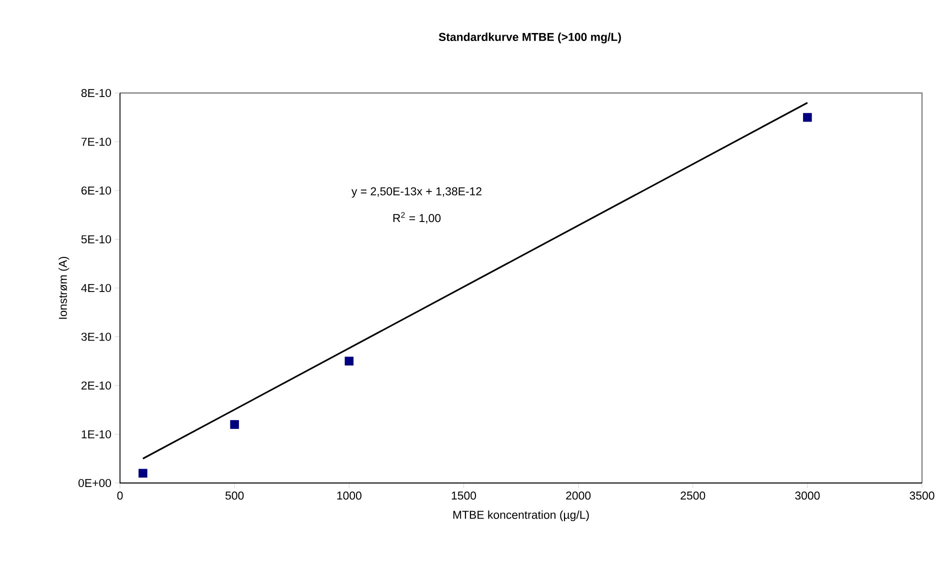 This screenshot has width=949, height=585. What do you see at coordinates (416, 192) in the screenshot?
I see `annotation: y = 2,50E-13x + 1,38E-12` at bounding box center [416, 192].